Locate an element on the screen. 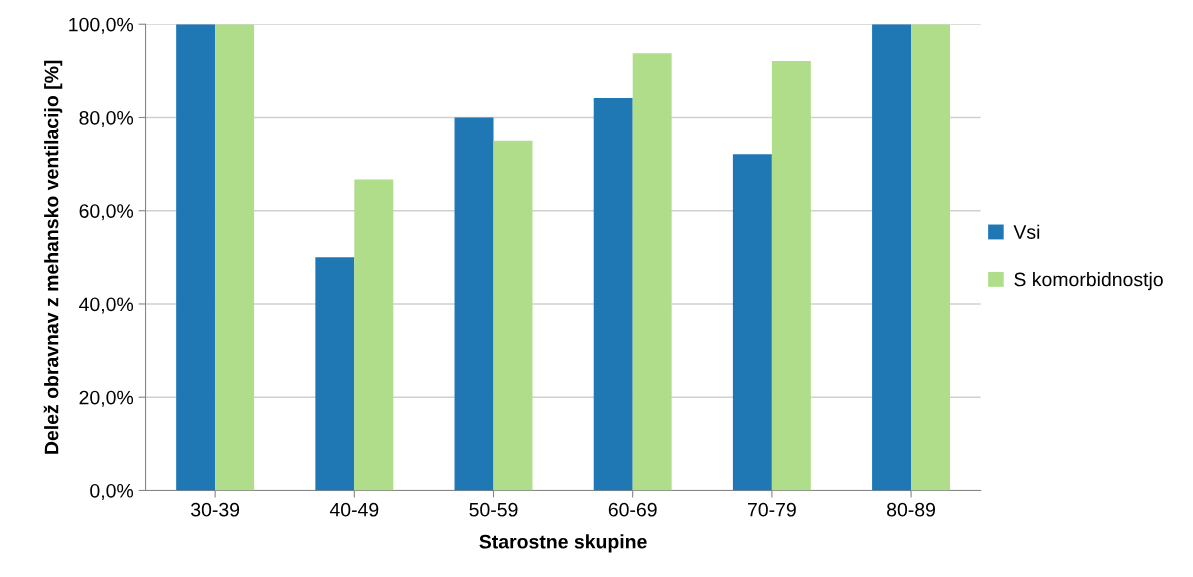 The image size is (1193, 577). y-tick-label: 60,0% is located at coordinates (106, 212).